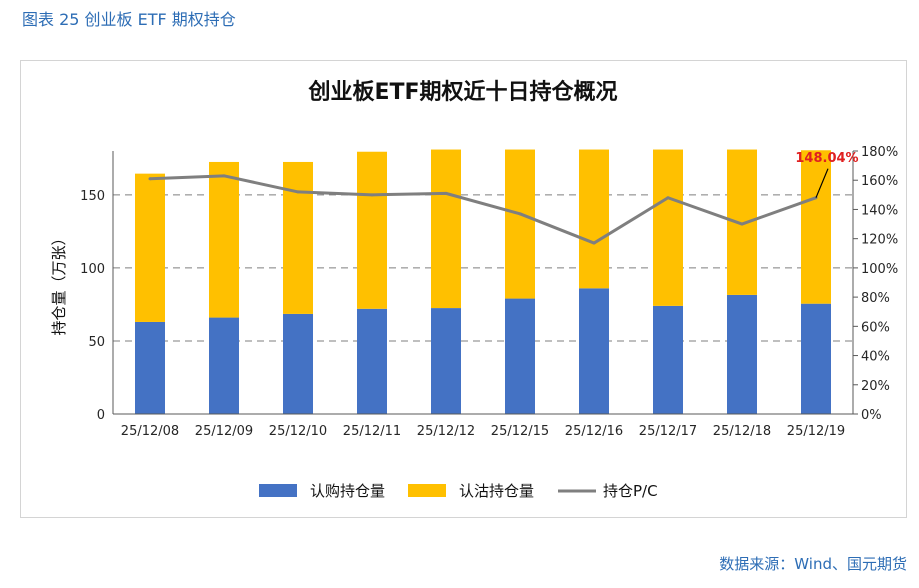 This screenshot has width=919, height=588. Describe the element at coordinates (668, 431) in the screenshot. I see `x-tick-label: 25/12/17` at that location.